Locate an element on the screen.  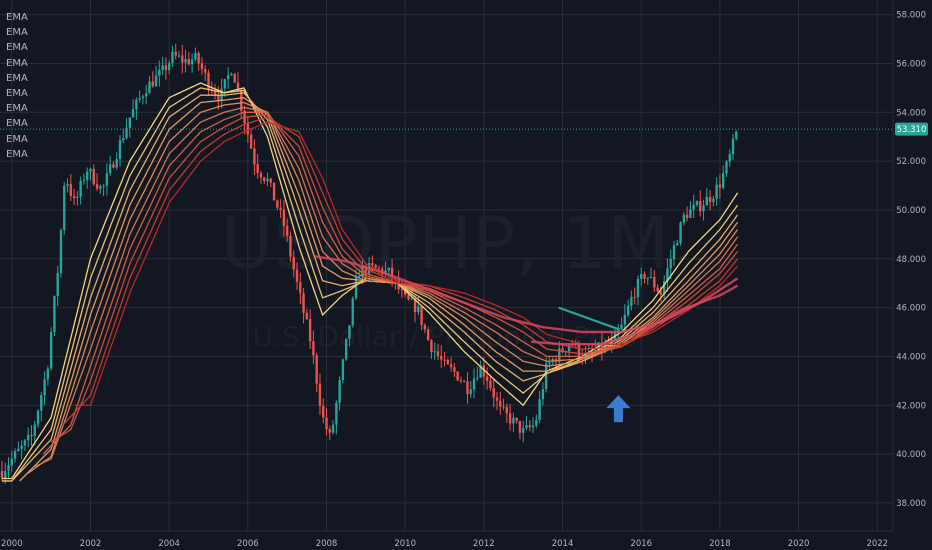
last-price-badge is located at coordinates (911, 129).